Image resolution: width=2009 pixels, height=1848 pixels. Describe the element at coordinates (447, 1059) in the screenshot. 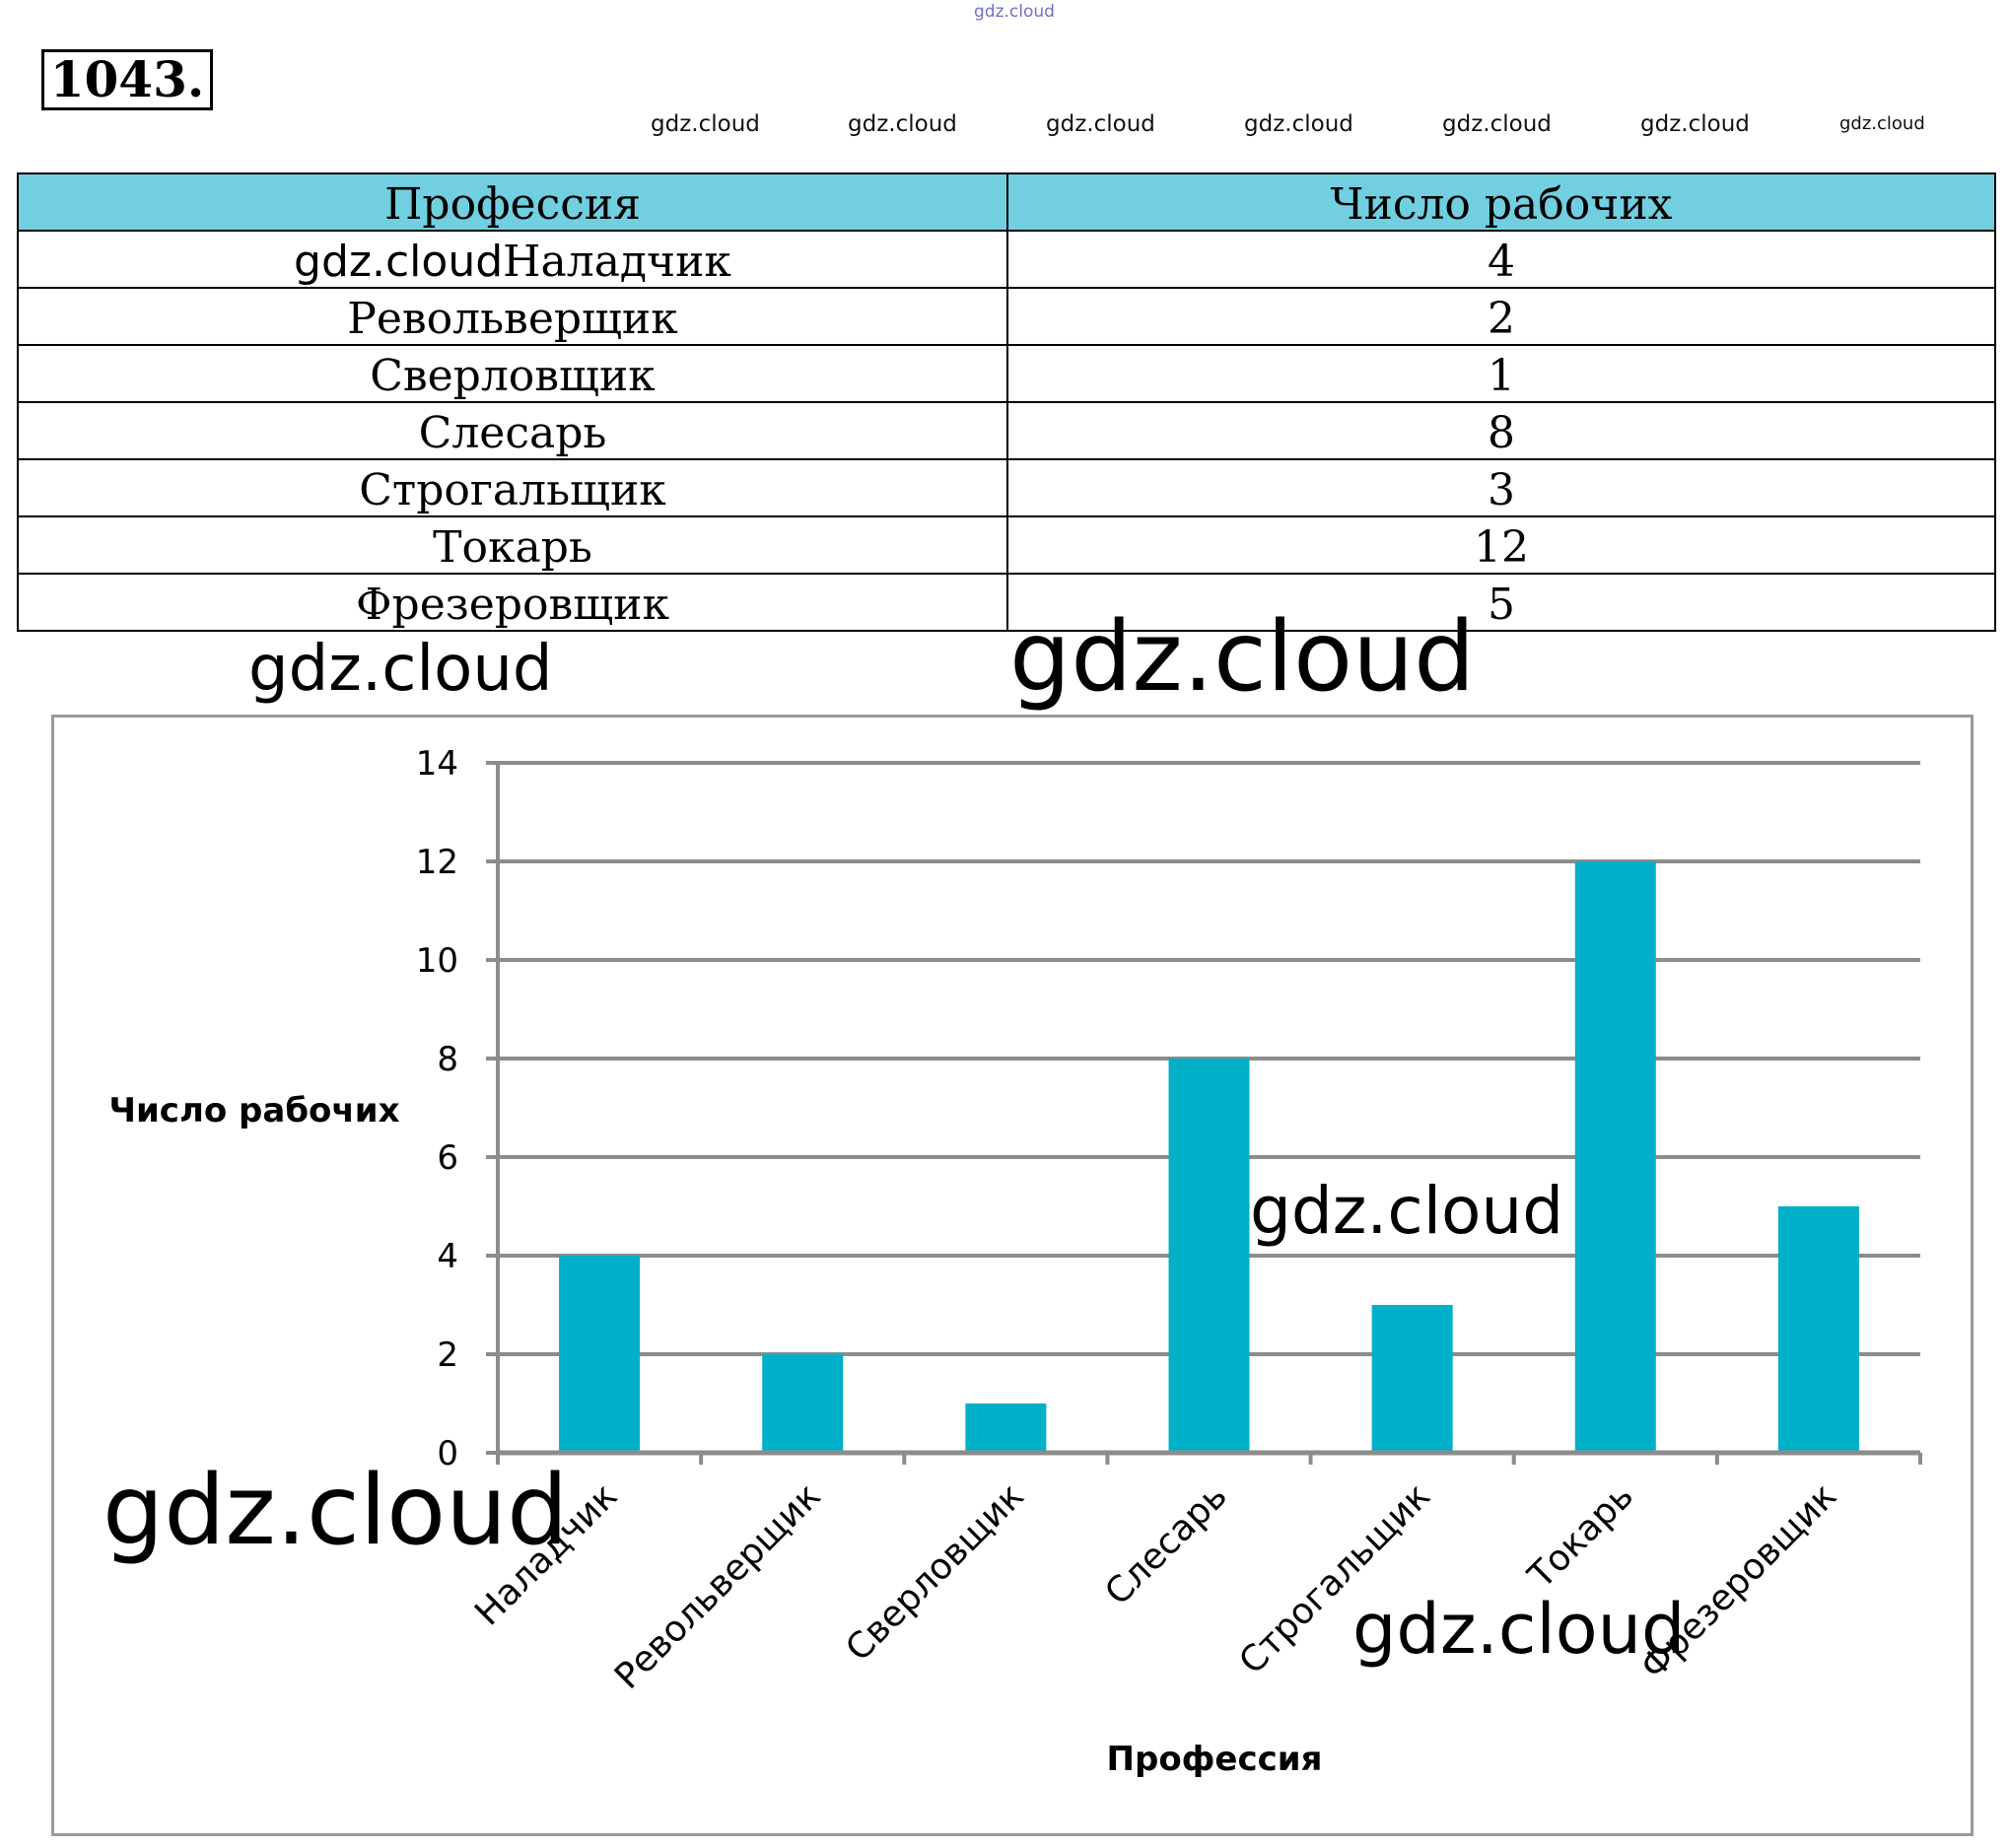

I see `y-tick-label: 8` at that location.